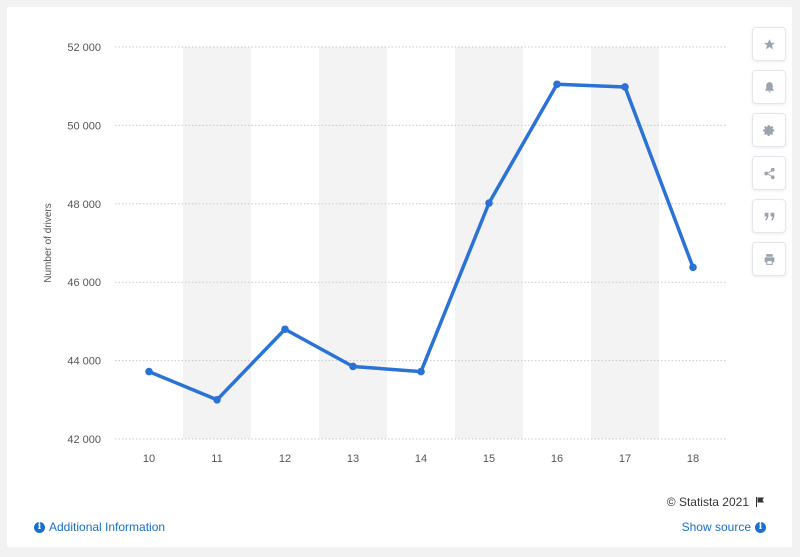 This screenshot has height=557, width=800. What do you see at coordinates (707, 502) in the screenshot?
I see `credit-text: © Statista 2021` at bounding box center [707, 502].